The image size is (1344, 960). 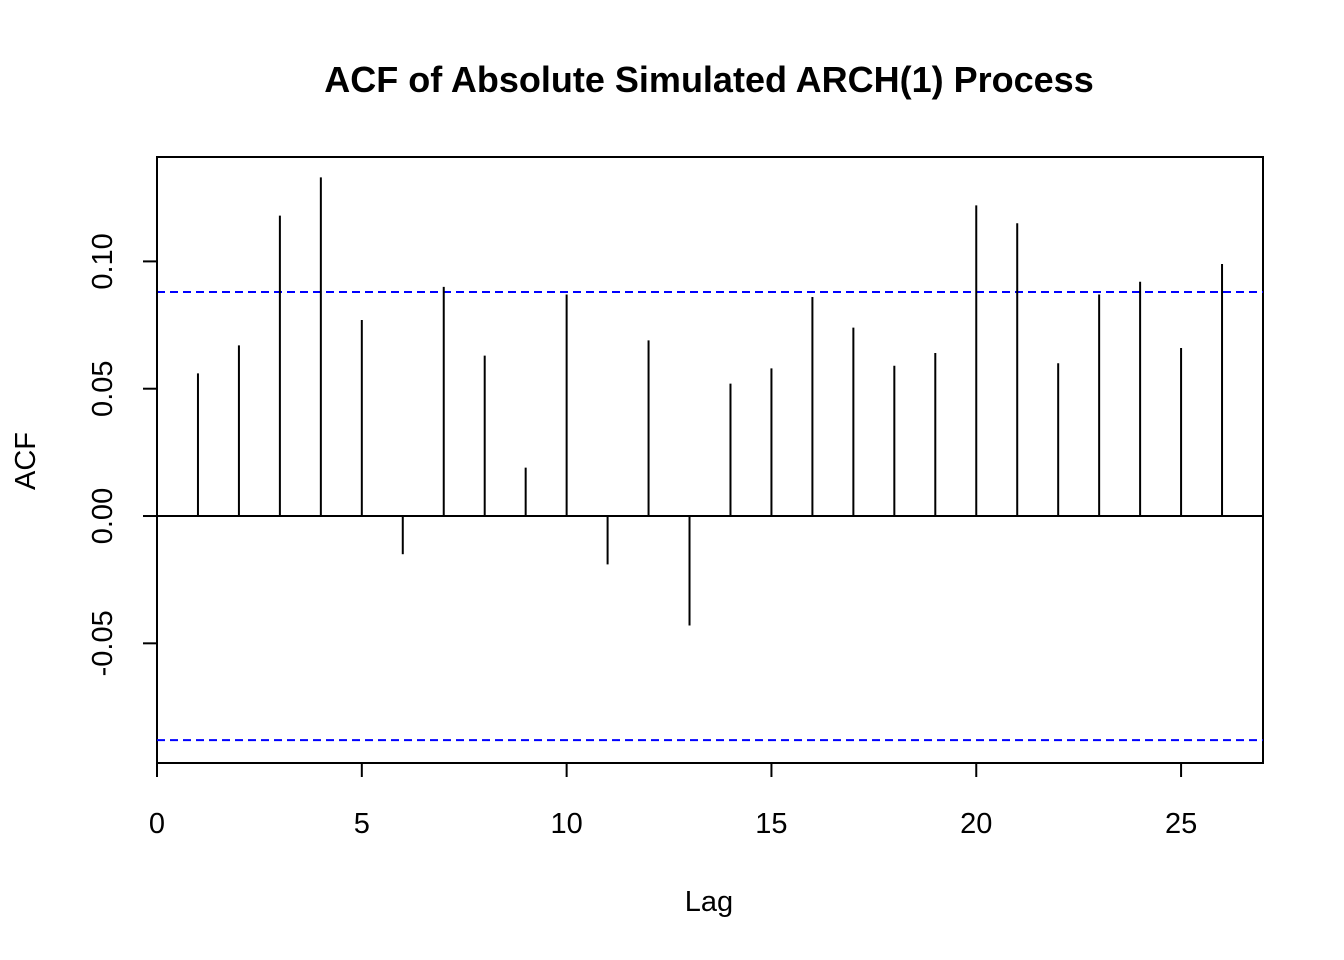 What do you see at coordinates (103, 388) in the screenshot?
I see `y-tick-label: 0.05` at bounding box center [103, 388].